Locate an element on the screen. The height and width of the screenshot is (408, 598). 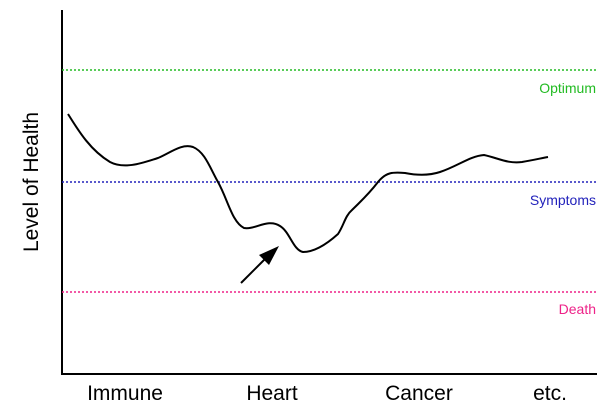
symptoms-label: Symptoms is located at coordinates (563, 200).